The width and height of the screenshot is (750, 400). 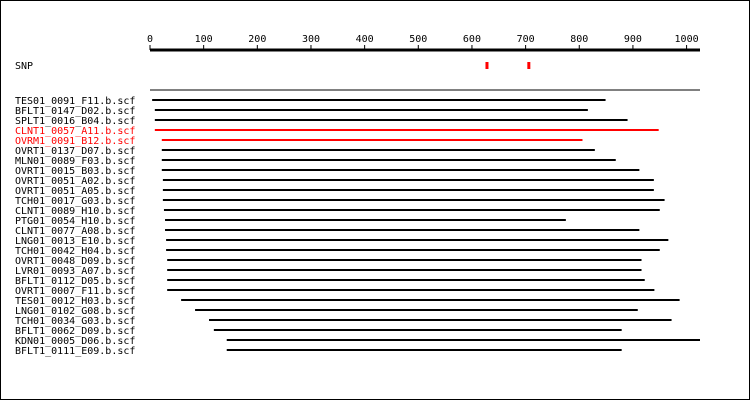 What do you see at coordinates (75, 101) in the screenshot?
I see `read-name: TES01_0091_F11.b.scf` at bounding box center [75, 101].